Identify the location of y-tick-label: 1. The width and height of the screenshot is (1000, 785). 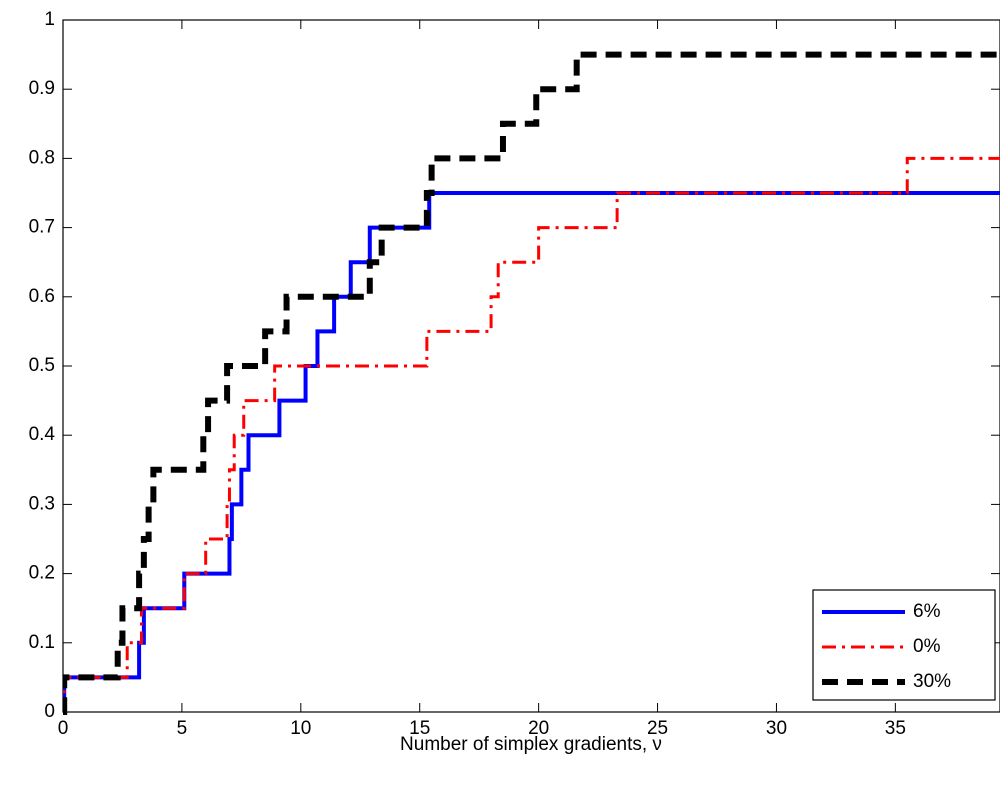
(49, 19).